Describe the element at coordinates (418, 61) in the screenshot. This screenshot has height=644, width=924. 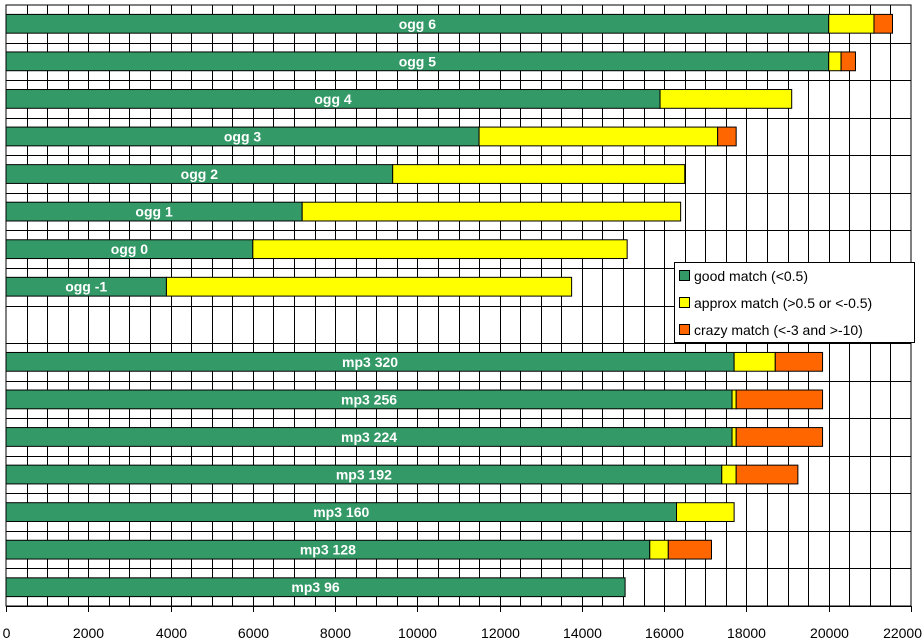
I see `bar-label: ogg 5` at that location.